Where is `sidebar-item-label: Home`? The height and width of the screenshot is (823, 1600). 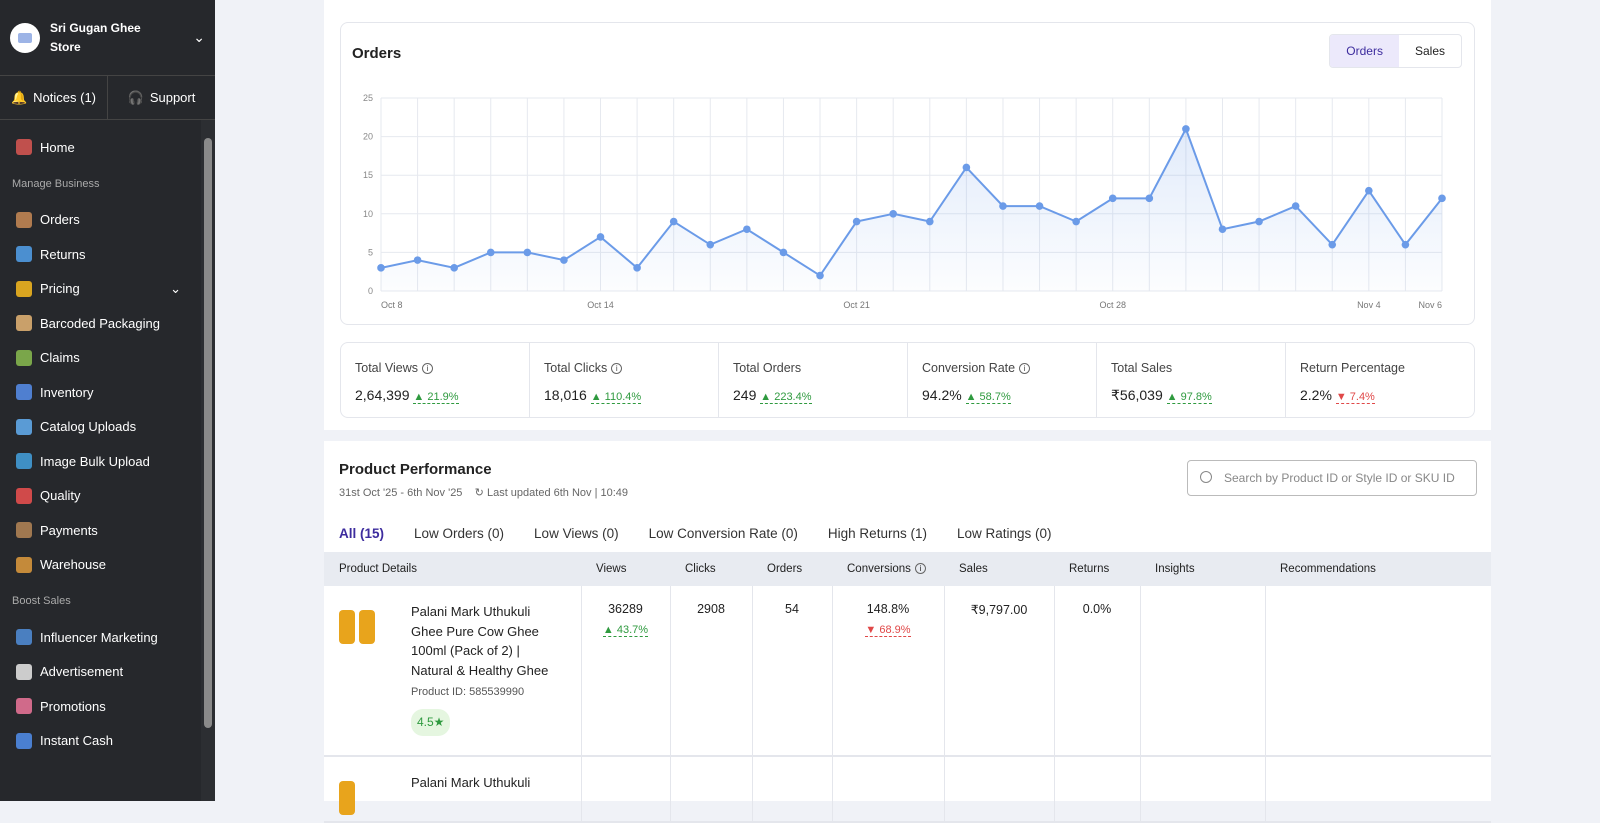
sidebar-item-label: Home is located at coordinates (57, 147).